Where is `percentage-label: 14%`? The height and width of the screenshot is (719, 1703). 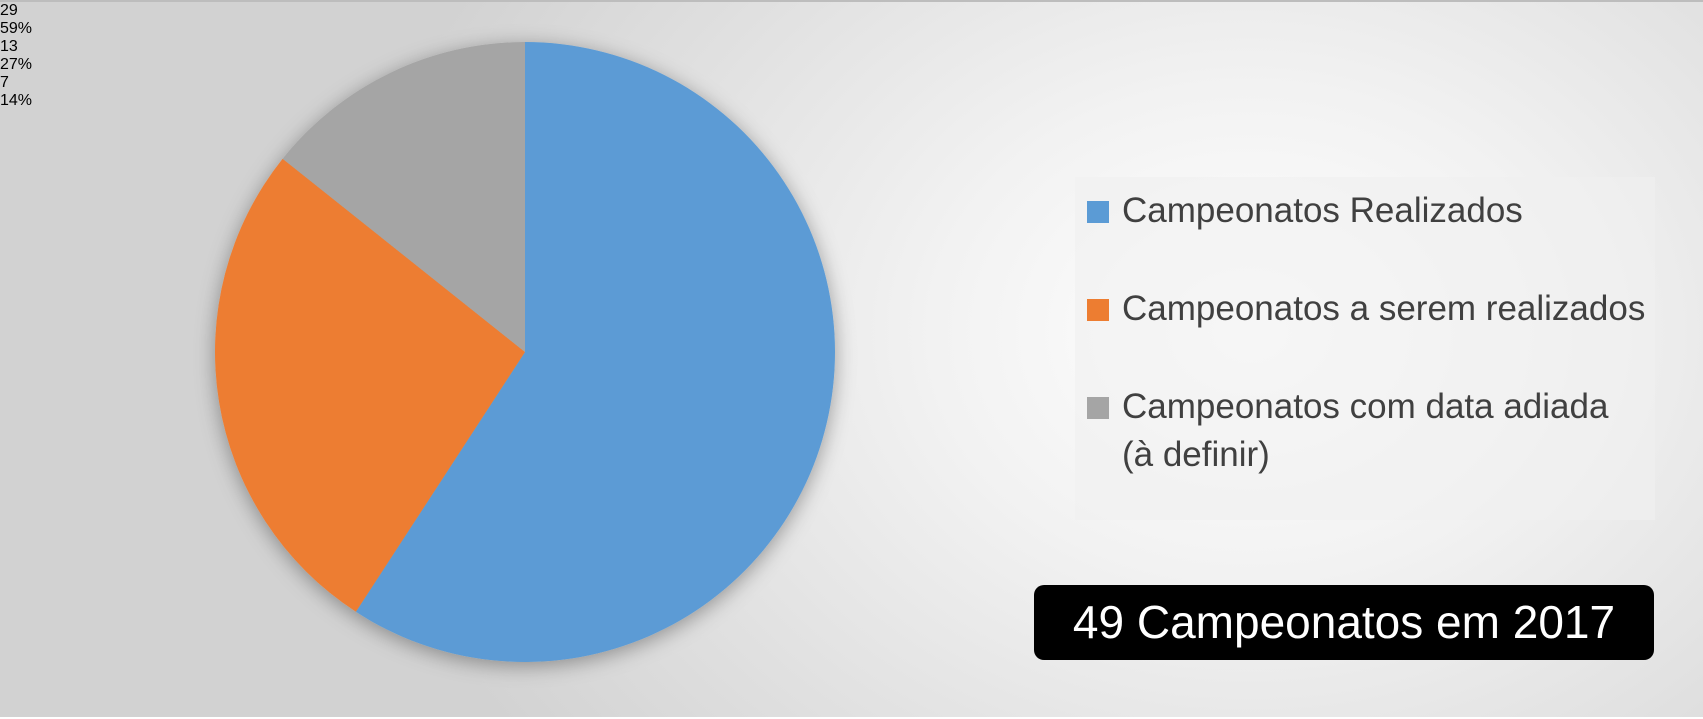 percentage-label: 14% is located at coordinates (16, 100).